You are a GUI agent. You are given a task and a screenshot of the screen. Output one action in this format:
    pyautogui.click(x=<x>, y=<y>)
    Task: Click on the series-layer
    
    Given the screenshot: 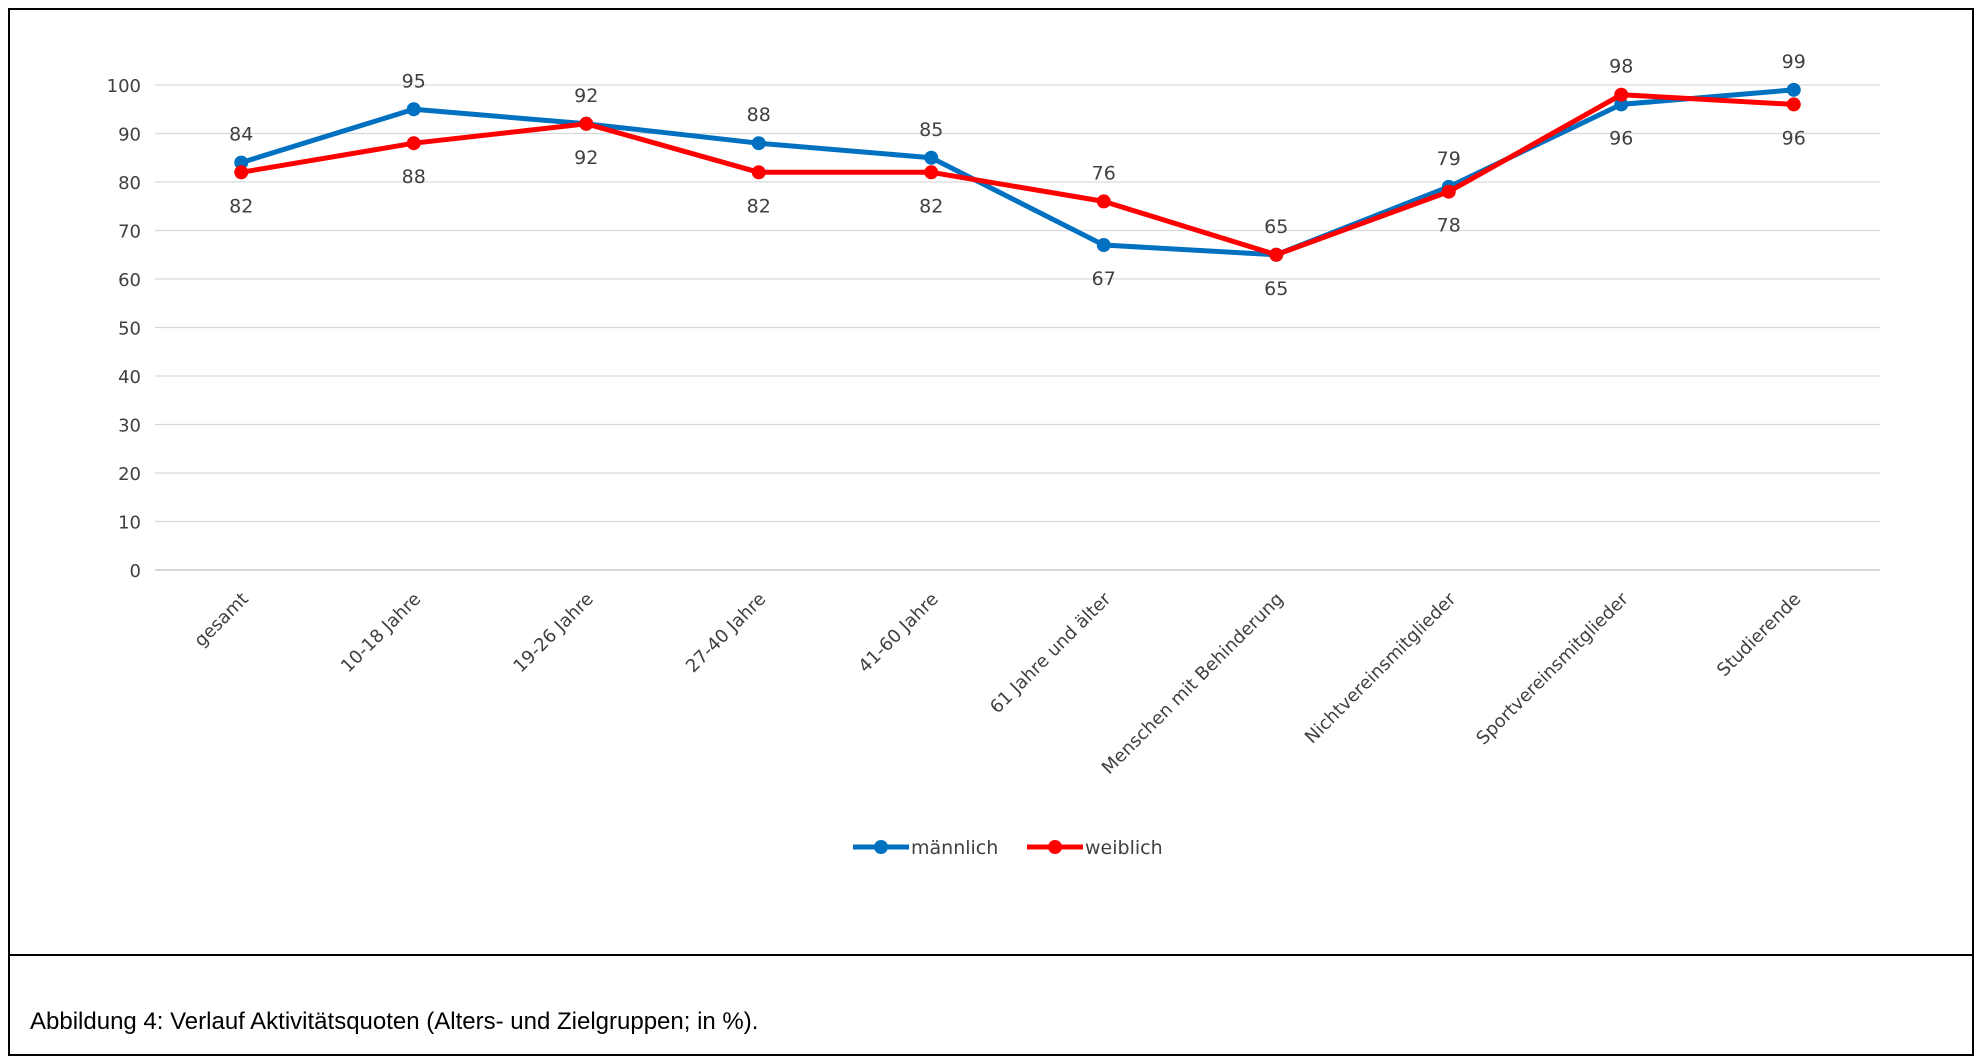 What is the action you would take?
    pyautogui.click(x=1017, y=172)
    